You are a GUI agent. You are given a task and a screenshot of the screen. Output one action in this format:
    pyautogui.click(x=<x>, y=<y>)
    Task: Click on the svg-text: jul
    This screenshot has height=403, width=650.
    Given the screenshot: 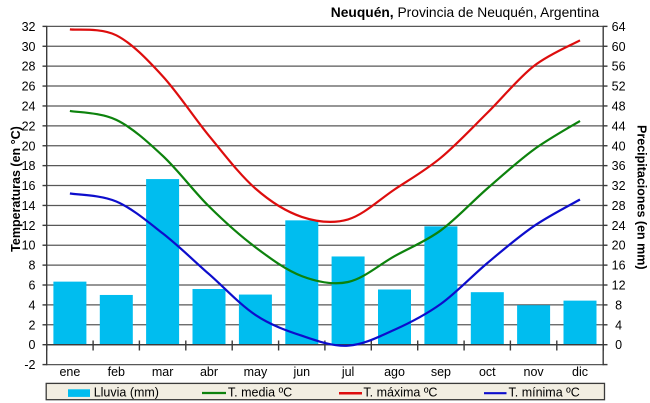 What is the action you would take?
    pyautogui.click(x=348, y=372)
    